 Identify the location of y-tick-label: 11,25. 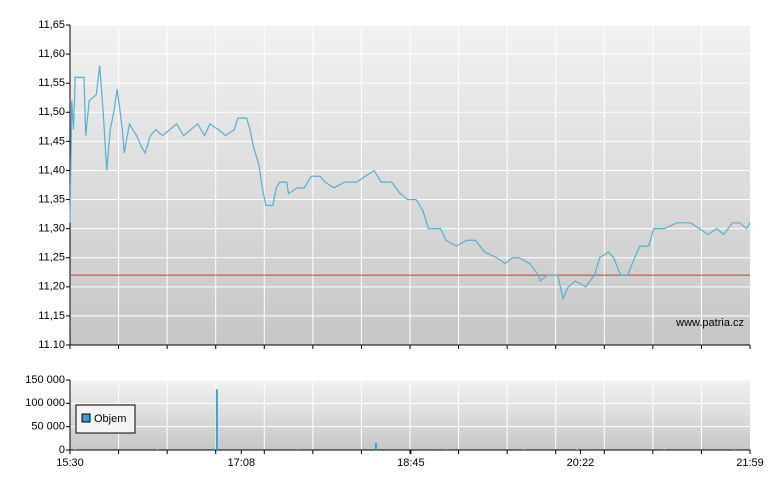
(51, 258).